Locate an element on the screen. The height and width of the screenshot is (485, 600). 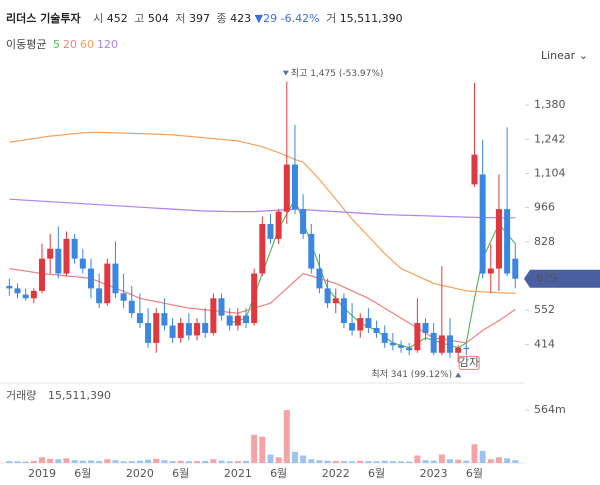
legend-entry: 5 is located at coordinates (56, 44).